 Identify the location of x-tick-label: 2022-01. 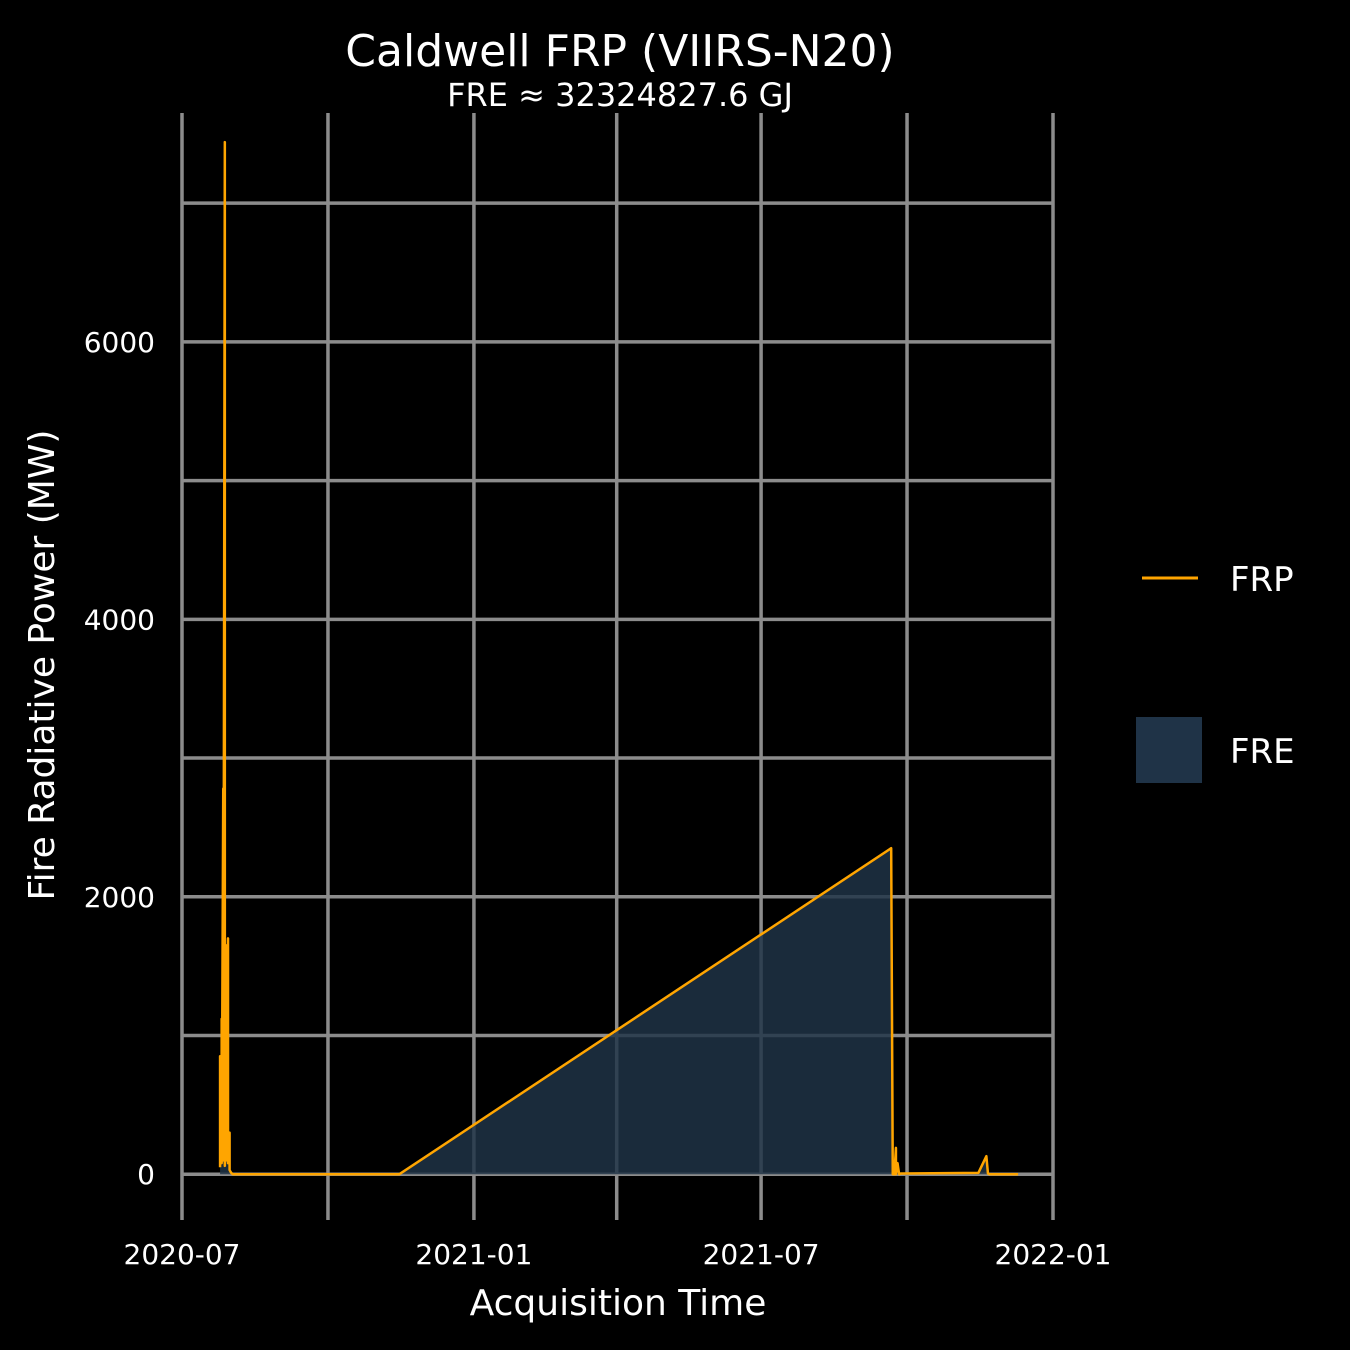
(1053, 1254).